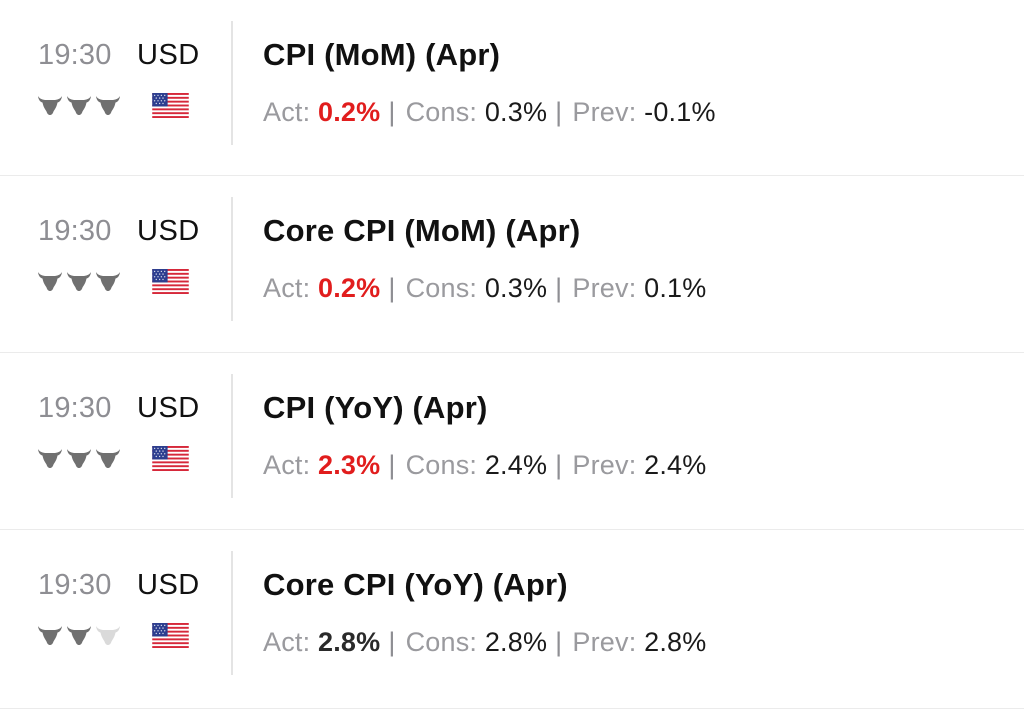 Image resolution: width=1024 pixels, height=709 pixels. I want to click on actual-value: 2.8%, so click(349, 642).